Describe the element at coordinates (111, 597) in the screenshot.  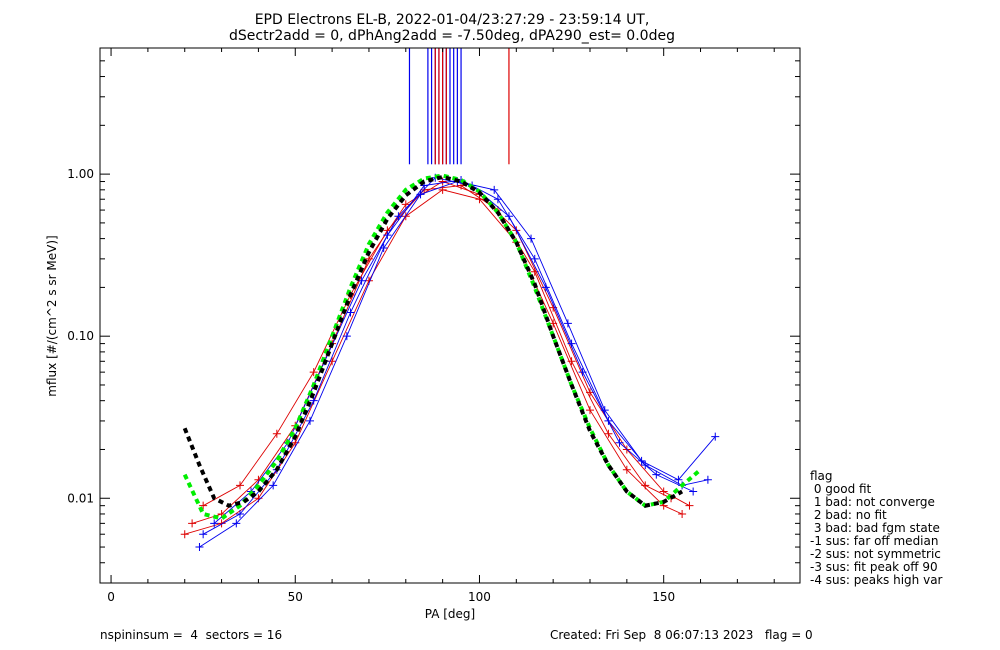
I see `x-tick-label: 0` at that location.